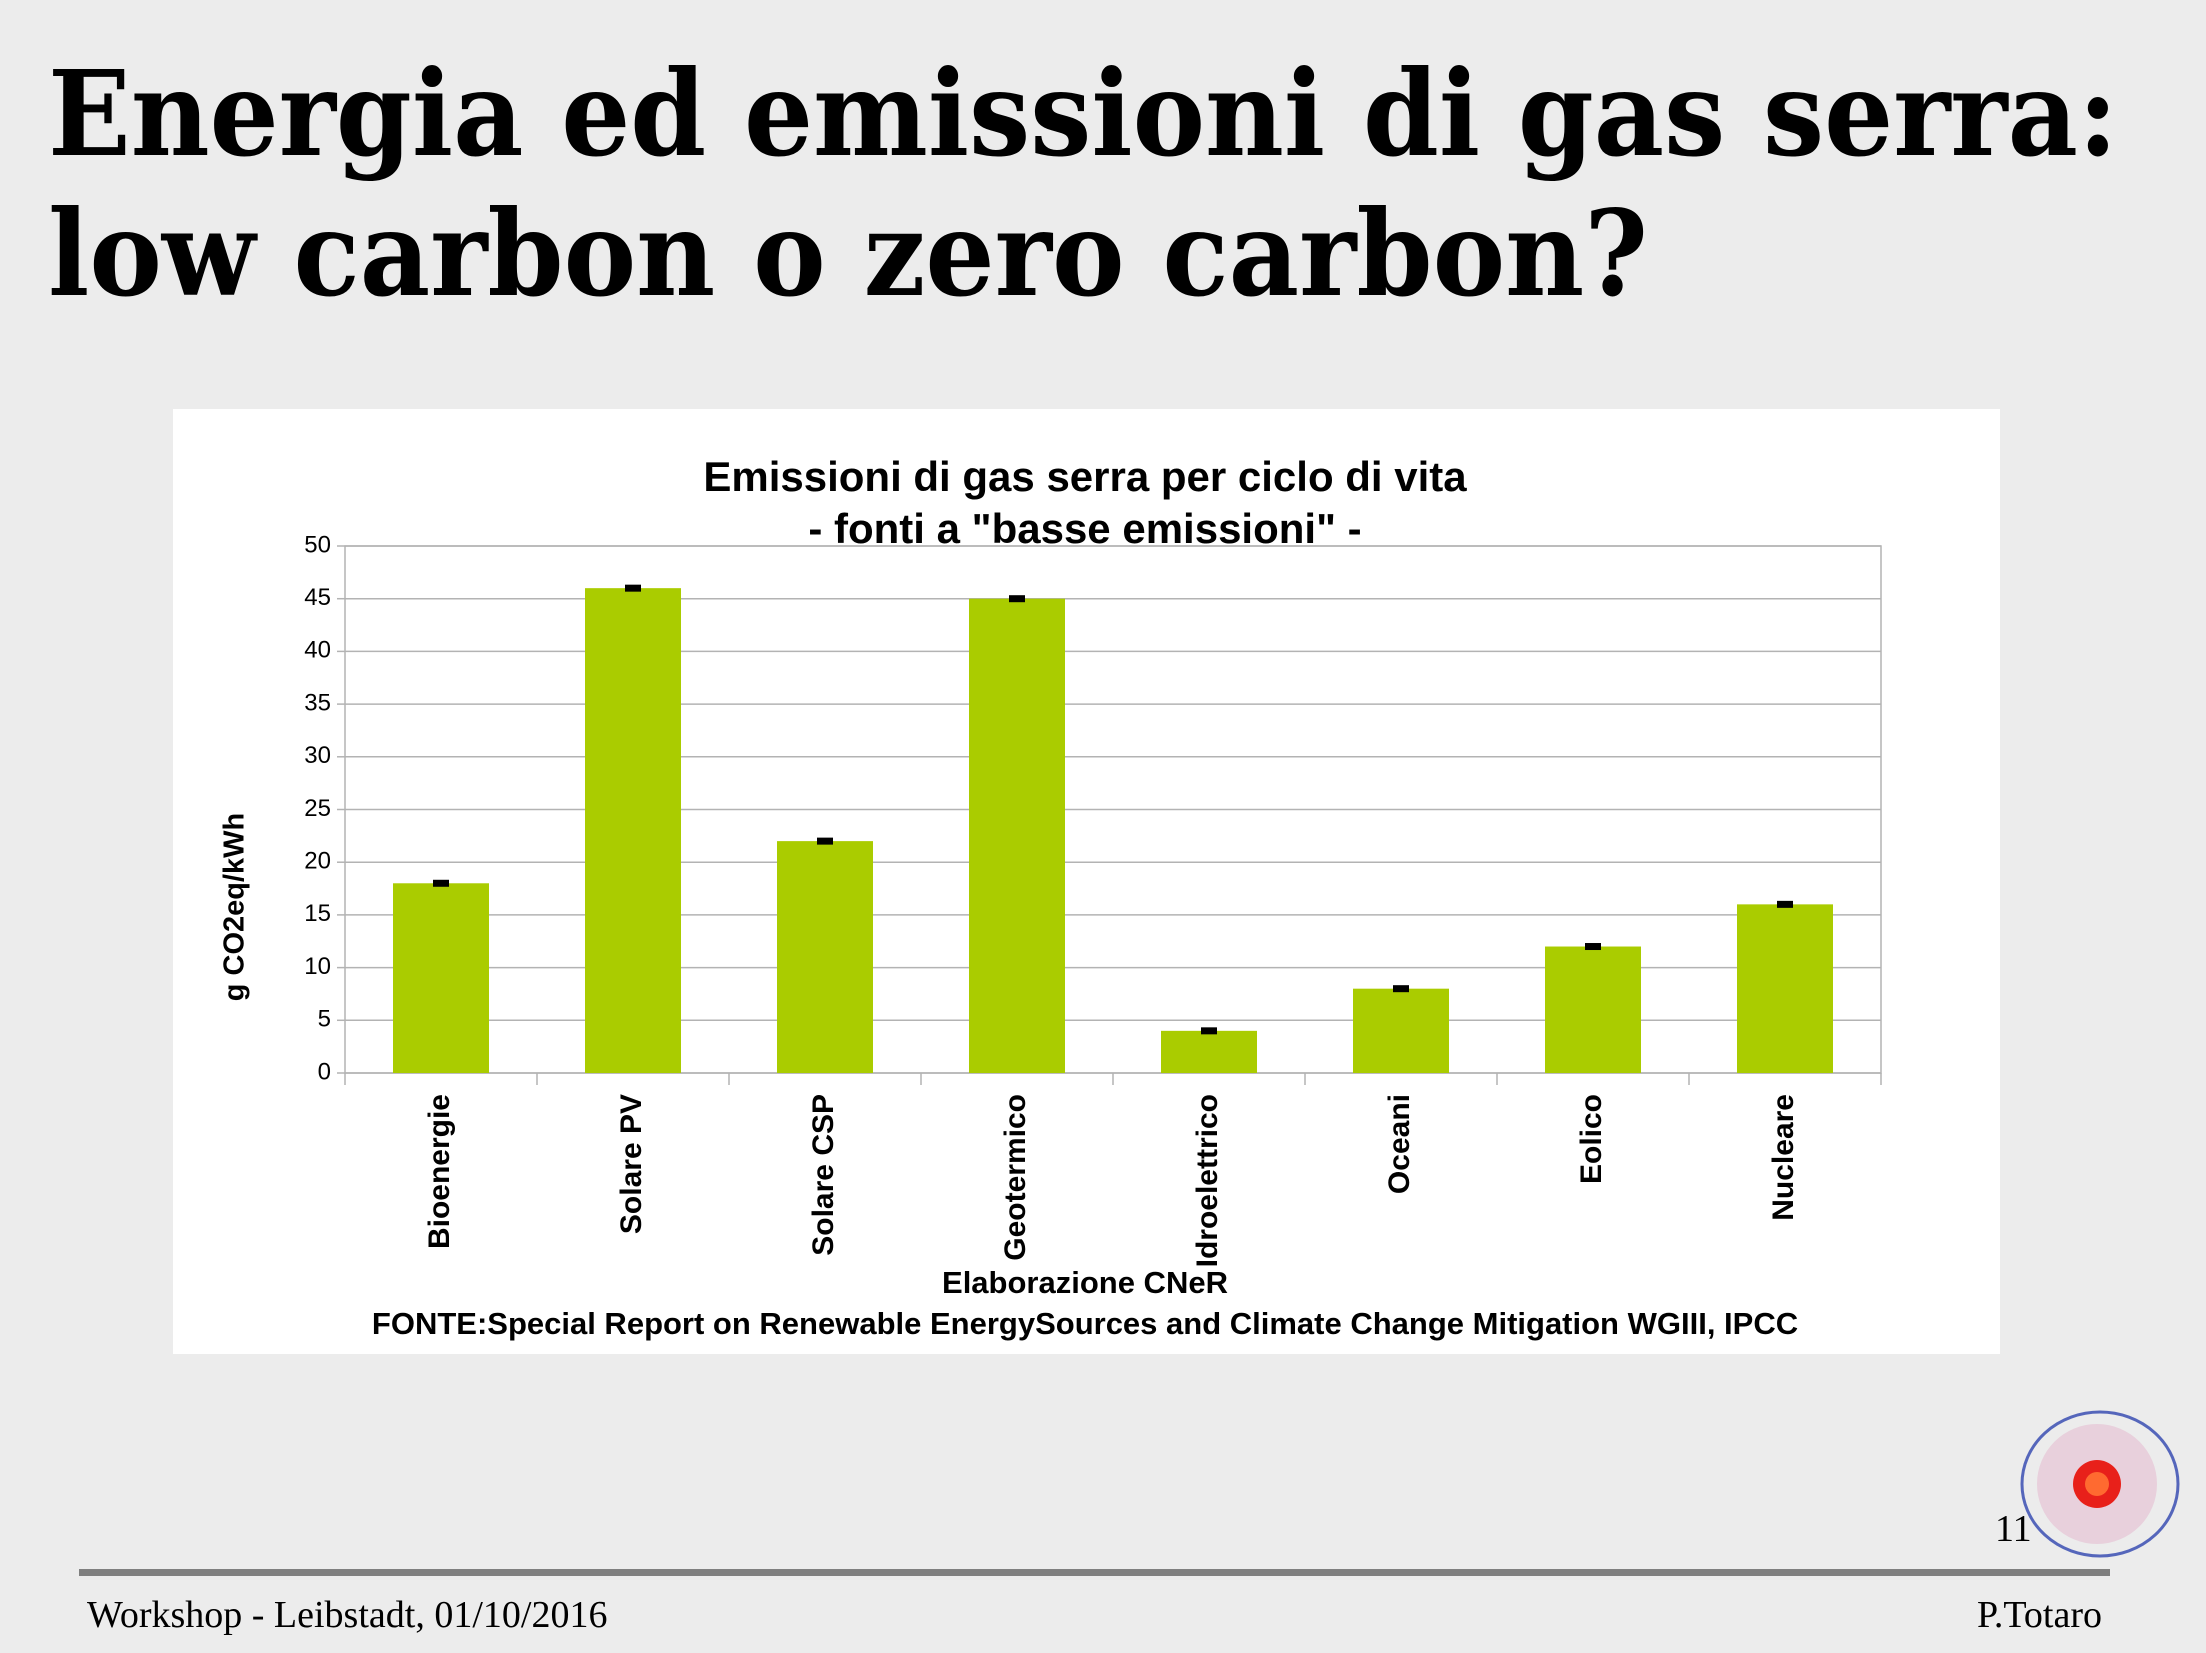  What do you see at coordinates (1085, 1282) in the screenshot?
I see `x-axis-title: Elaborazione CNeR` at bounding box center [1085, 1282].